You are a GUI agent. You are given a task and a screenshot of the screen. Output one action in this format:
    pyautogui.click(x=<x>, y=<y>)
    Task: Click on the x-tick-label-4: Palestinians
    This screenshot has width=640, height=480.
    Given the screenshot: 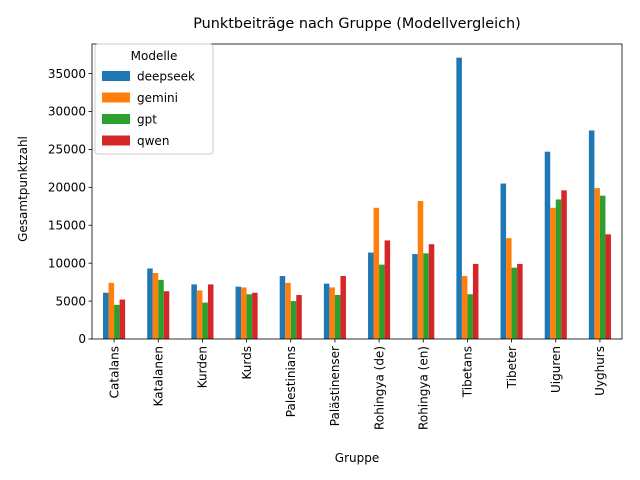 What is the action you would take?
    pyautogui.click(x=291, y=381)
    